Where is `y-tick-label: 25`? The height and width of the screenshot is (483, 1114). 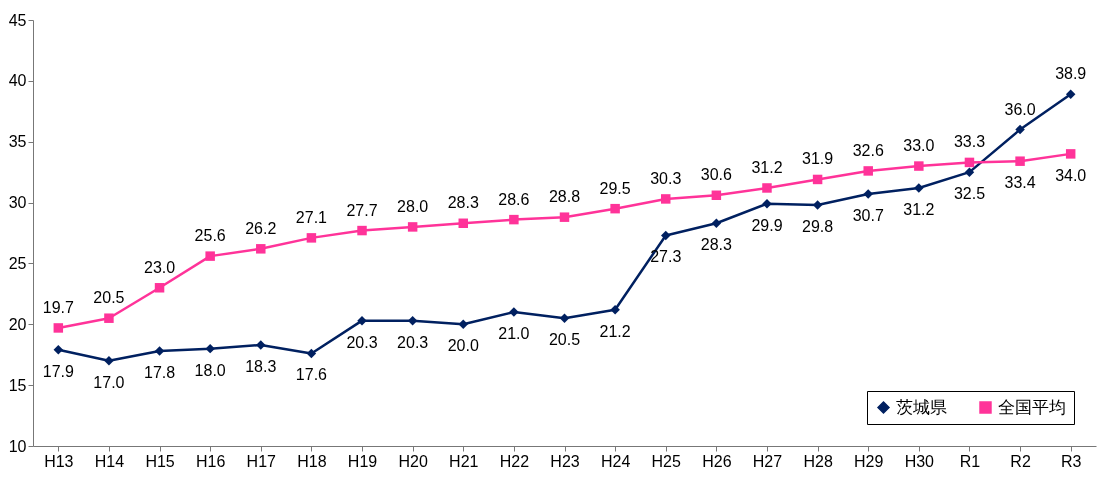
y-tick-label: 25 is located at coordinates (17, 263).